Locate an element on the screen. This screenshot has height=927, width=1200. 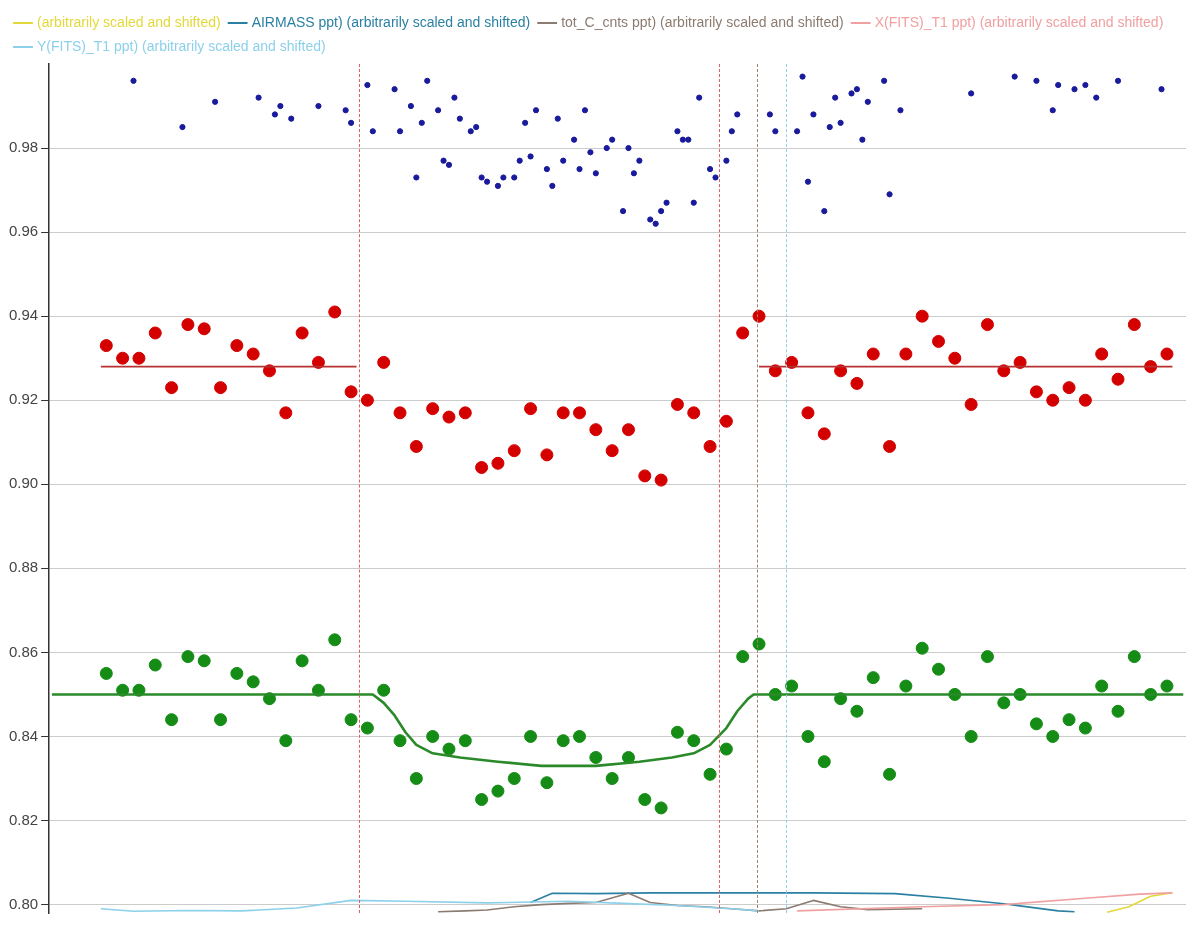
y-tick-label: 0.84 is located at coordinates (23, 735).